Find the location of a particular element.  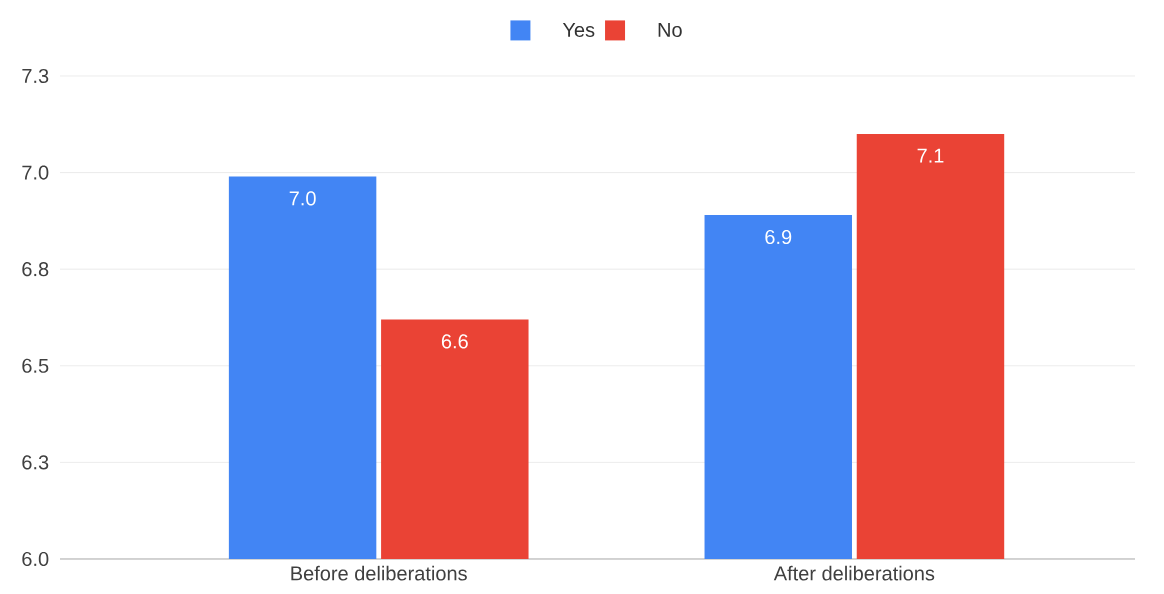

y-tick-label: 6.8 is located at coordinates (35, 269).